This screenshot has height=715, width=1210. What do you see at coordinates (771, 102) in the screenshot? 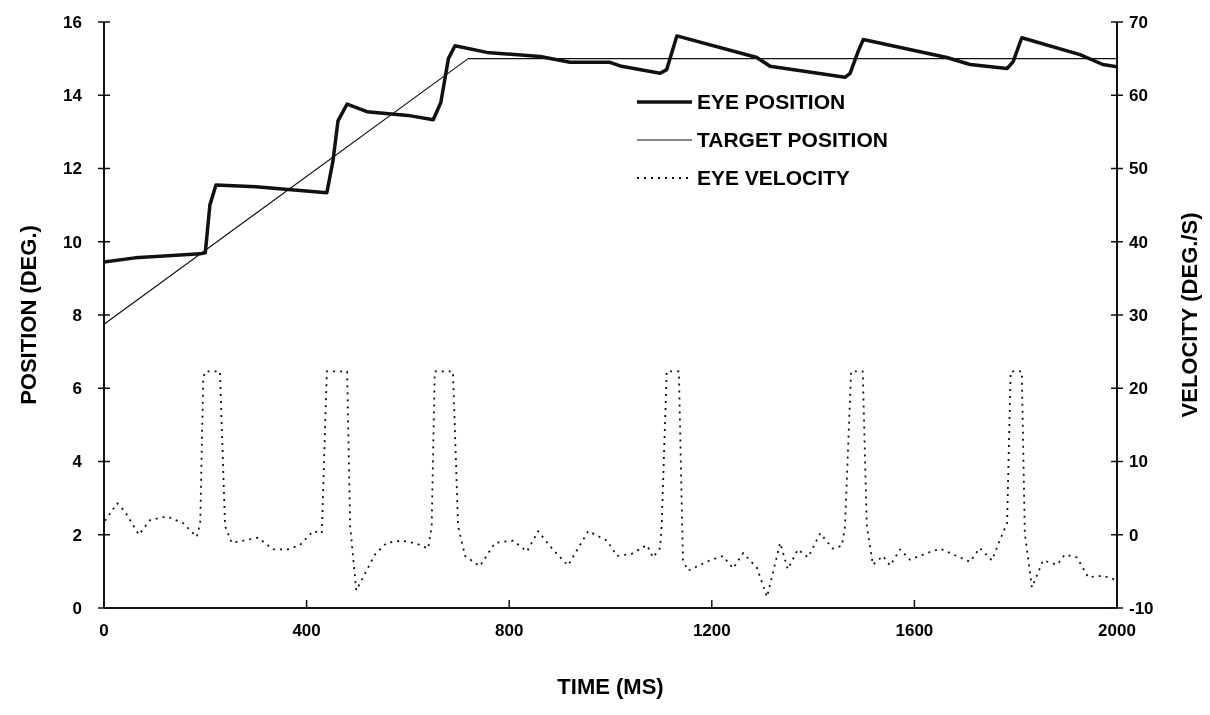
I see `legend-label: EYE POSITION` at bounding box center [771, 102].